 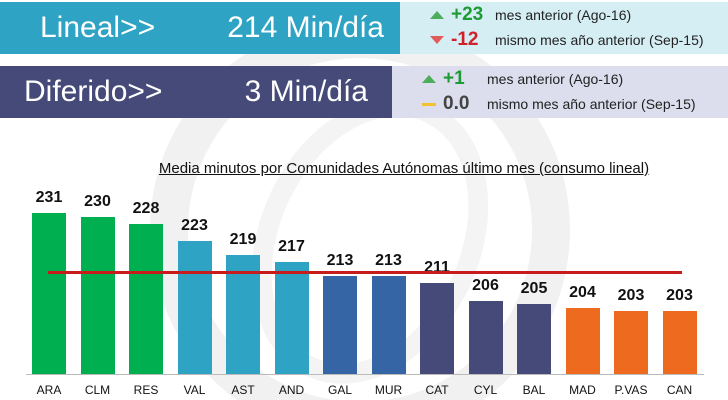 I want to click on category-label: AND, so click(x=291, y=390).